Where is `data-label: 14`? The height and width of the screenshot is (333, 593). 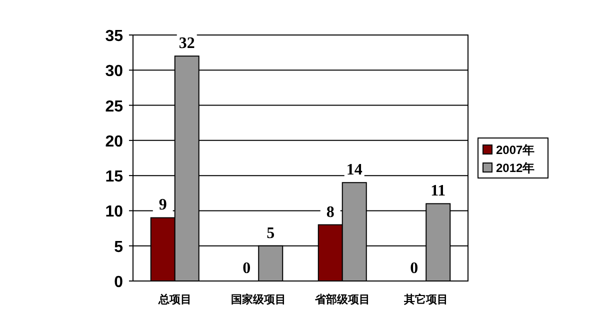 data-label: 14 is located at coordinates (354, 170).